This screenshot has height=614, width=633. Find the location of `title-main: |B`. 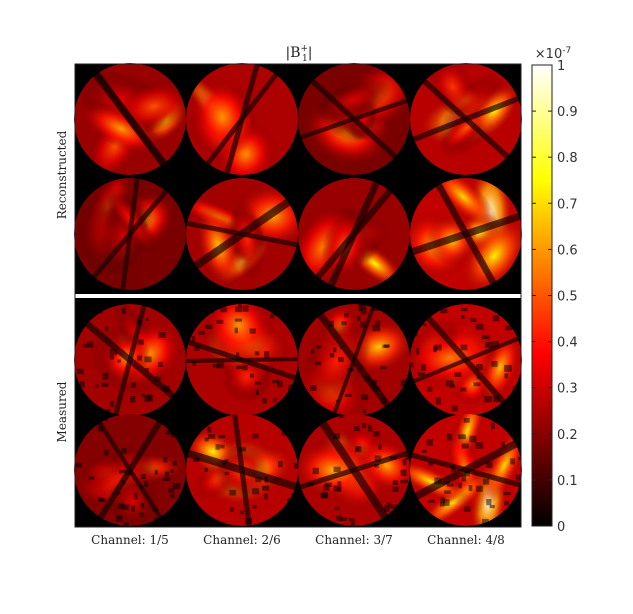

title-main: |B is located at coordinates (292, 53).